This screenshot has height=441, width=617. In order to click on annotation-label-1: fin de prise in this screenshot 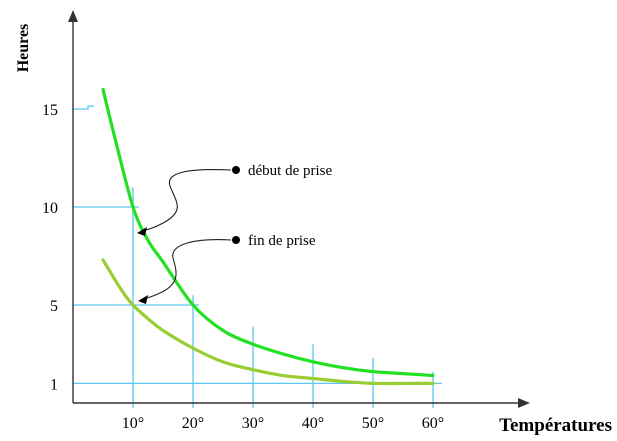, I will do `click(282, 241)`.